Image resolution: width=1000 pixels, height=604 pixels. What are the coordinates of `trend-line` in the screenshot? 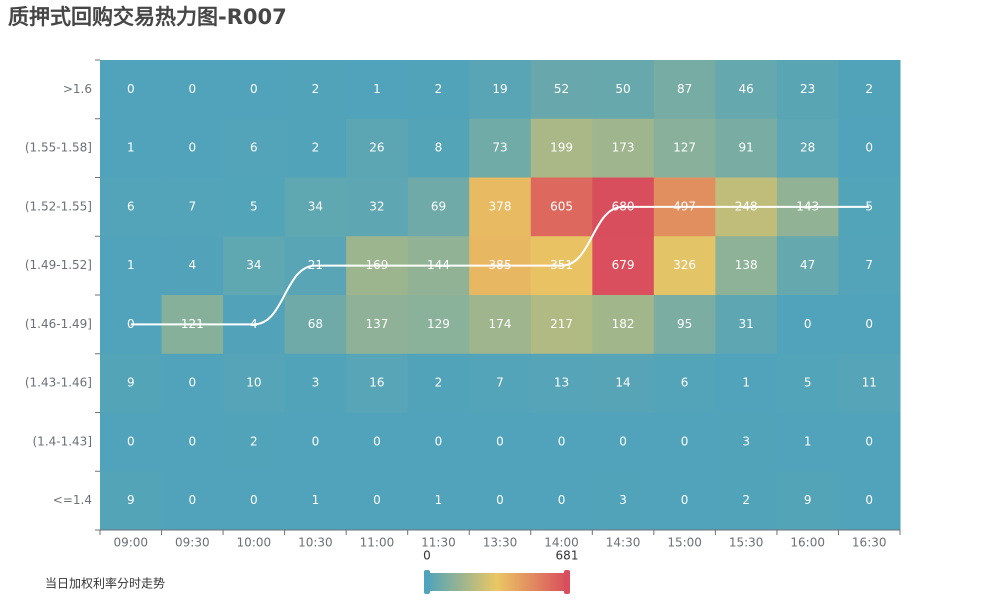 It's located at (500, 265).